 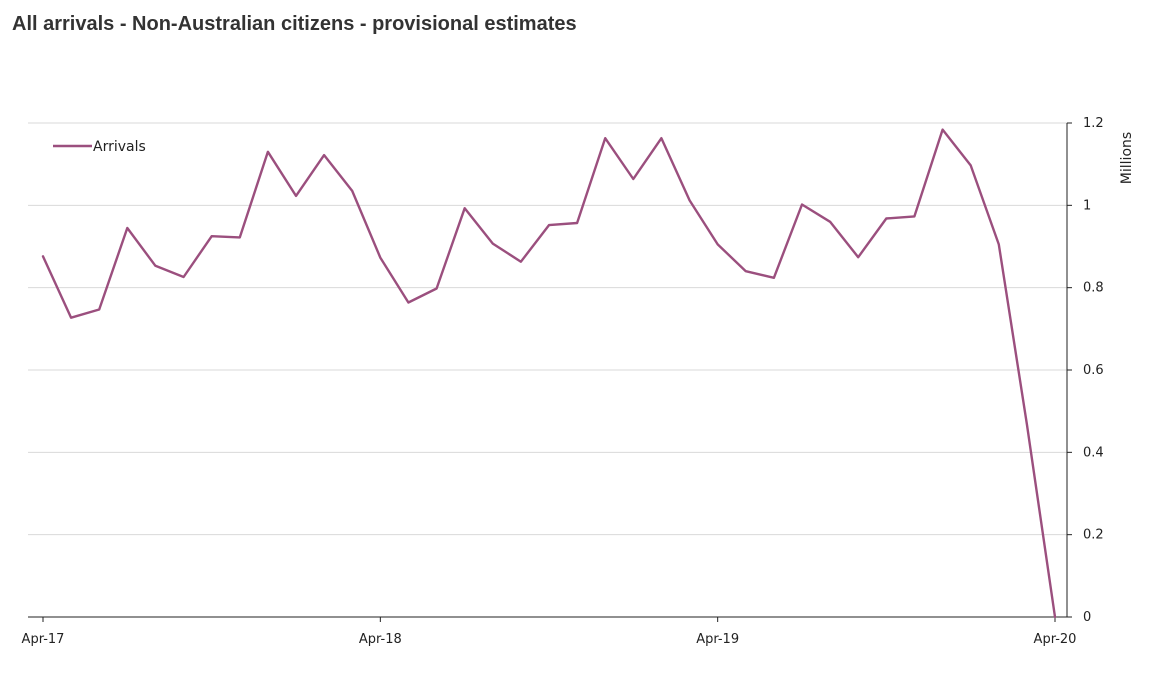 I want to click on y-tick-label: 1.2, so click(x=1093, y=123).